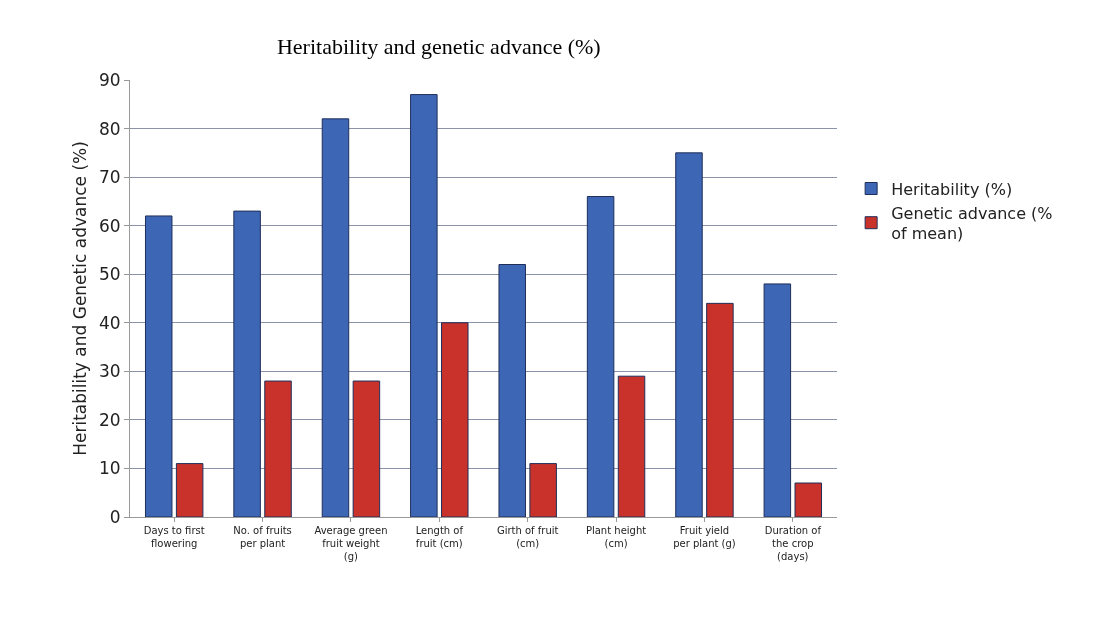  Describe the element at coordinates (616, 537) in the screenshot. I see `x-tick-label: Plant height (cm)` at that location.